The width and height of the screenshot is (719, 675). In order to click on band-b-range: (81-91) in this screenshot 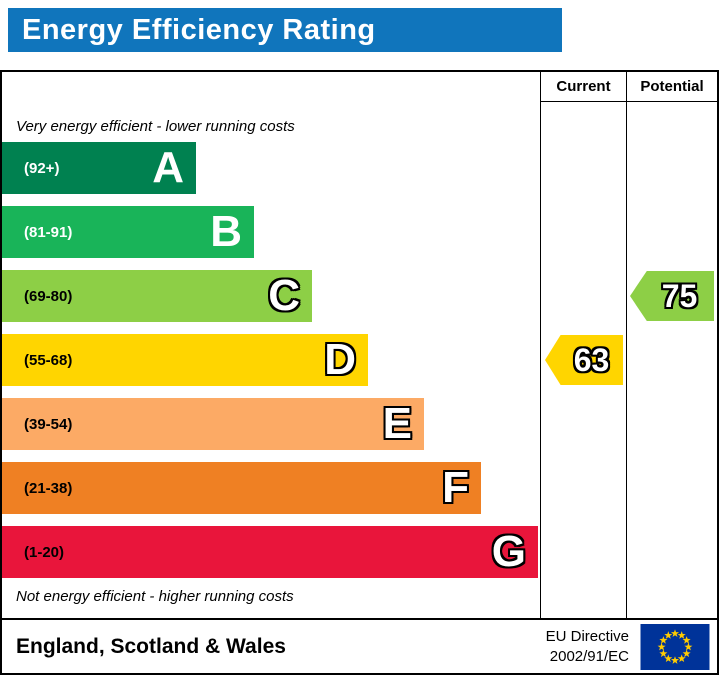, I will do `click(48, 232)`.